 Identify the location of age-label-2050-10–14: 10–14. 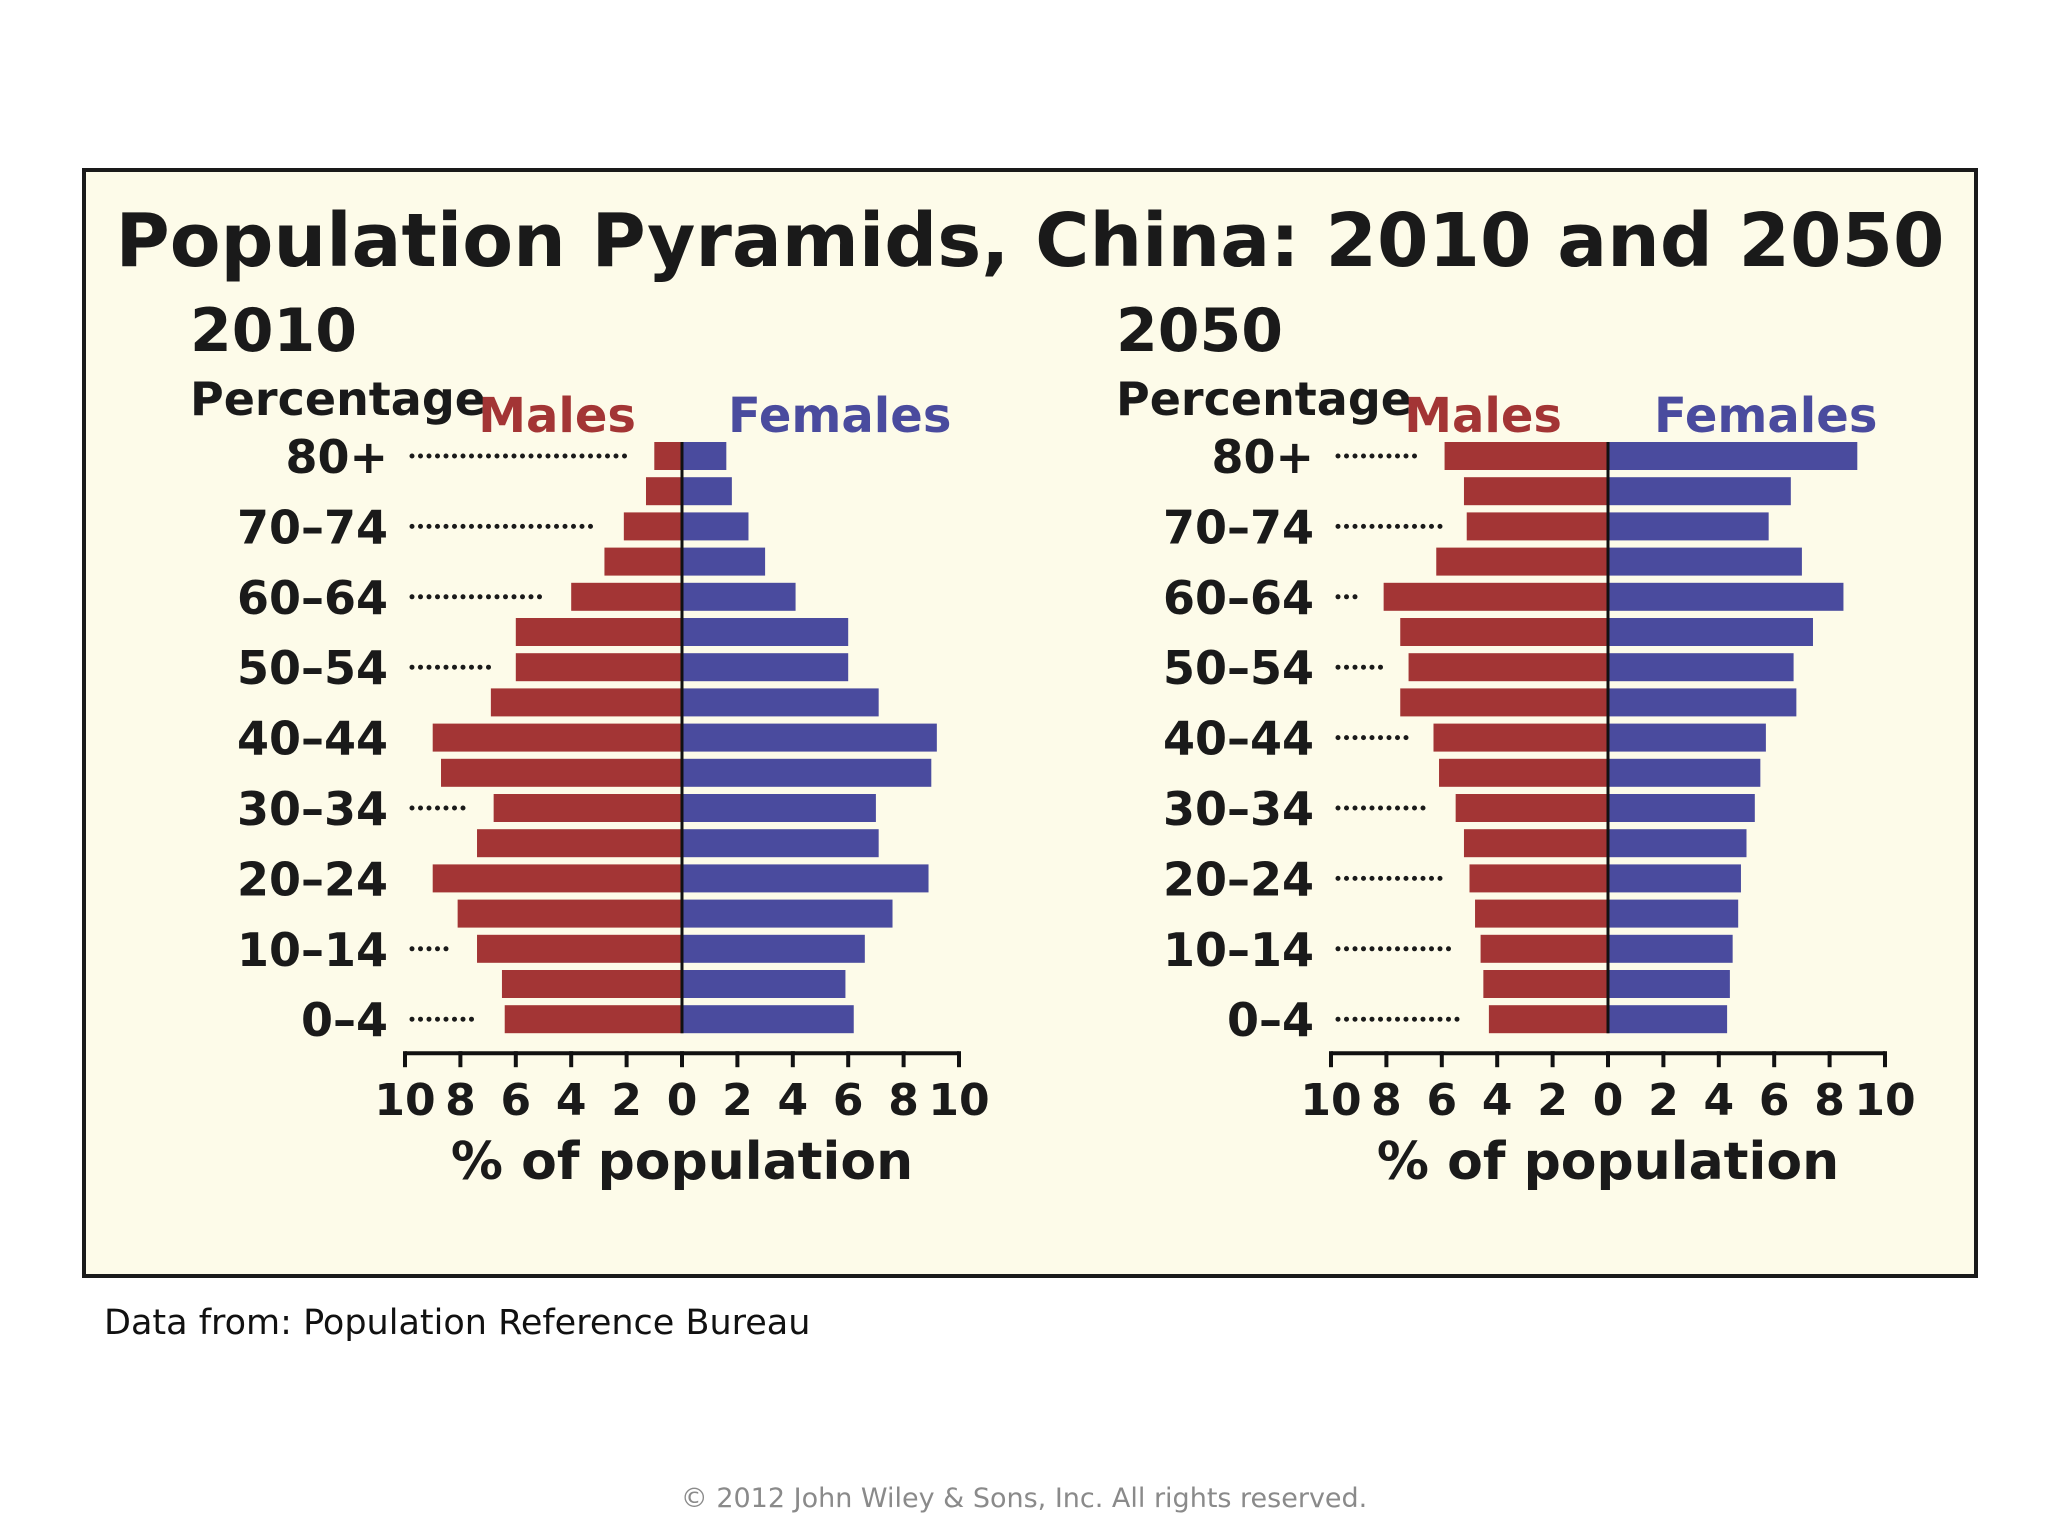
(1238, 950).